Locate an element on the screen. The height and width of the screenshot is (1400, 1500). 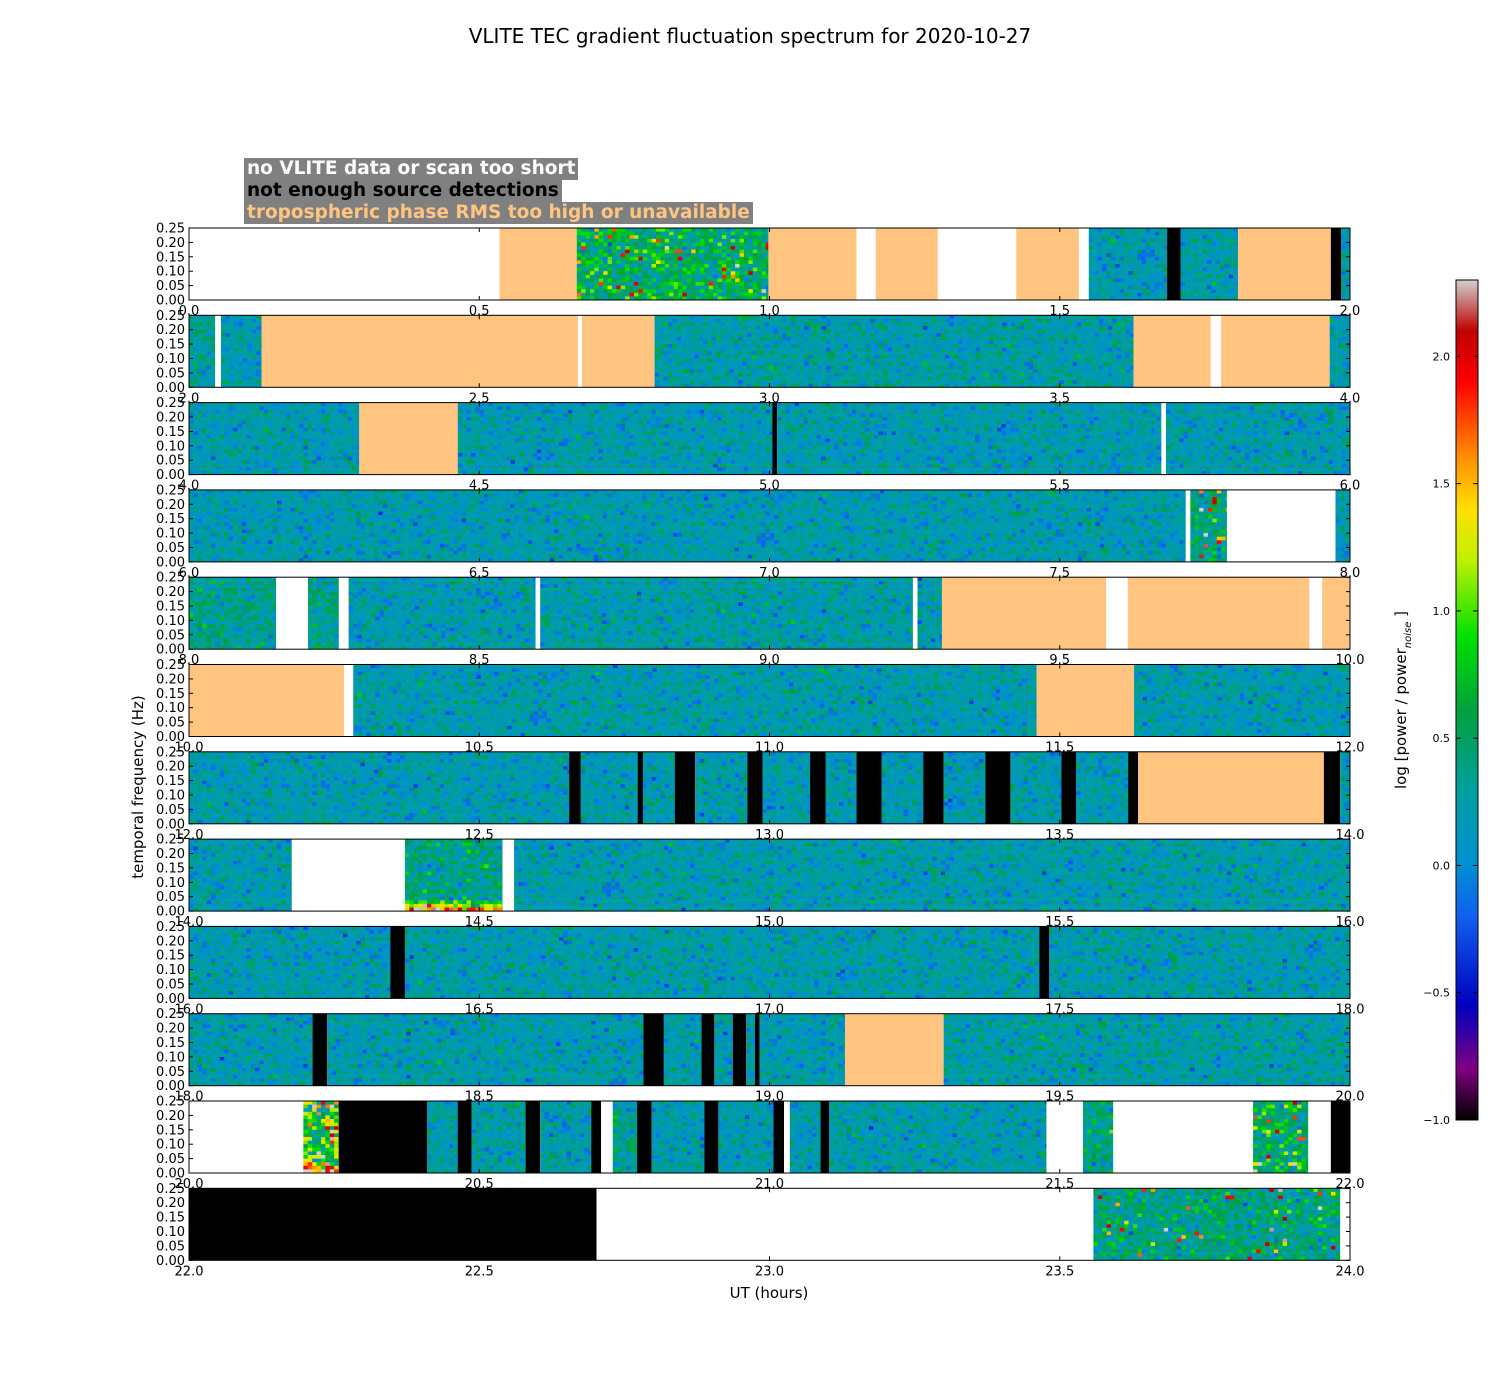
colorbar-tick-label: −0.5 is located at coordinates (1436, 993).